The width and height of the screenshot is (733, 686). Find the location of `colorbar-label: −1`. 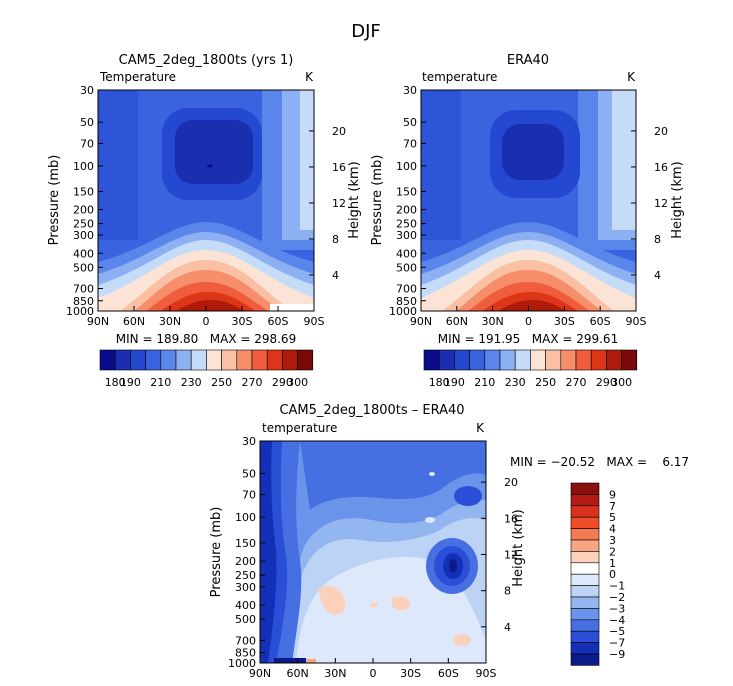

colorbar-label: −1 is located at coordinates (617, 586).